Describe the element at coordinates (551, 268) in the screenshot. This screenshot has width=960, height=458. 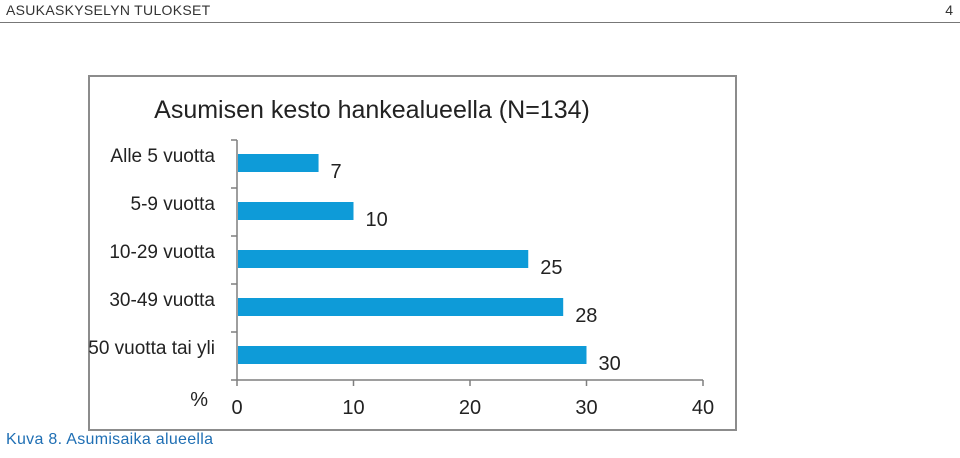
I see `data-label: 25` at that location.